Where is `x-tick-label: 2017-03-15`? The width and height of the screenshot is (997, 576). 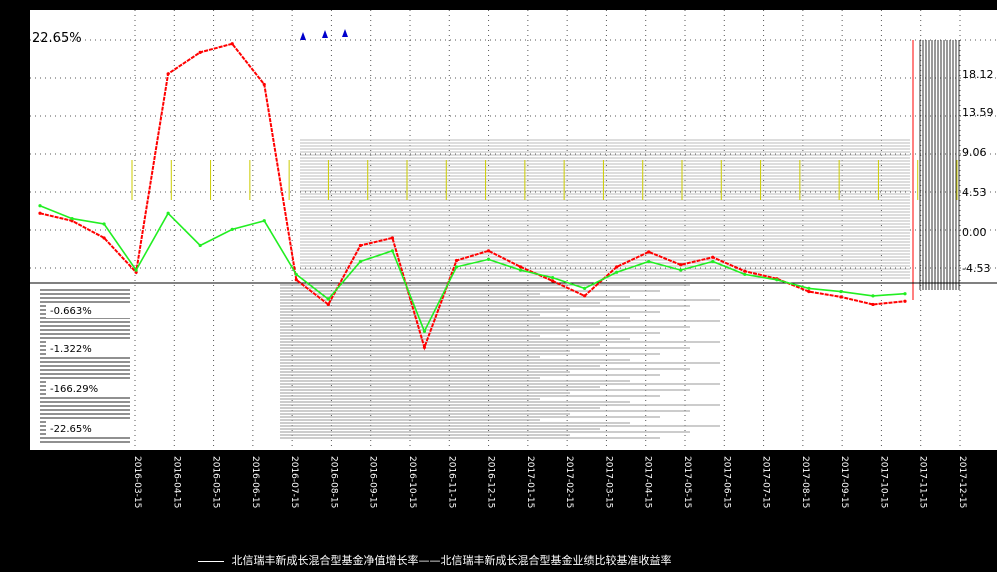 x-tick-label: 2017-03-15 is located at coordinates (608, 482).